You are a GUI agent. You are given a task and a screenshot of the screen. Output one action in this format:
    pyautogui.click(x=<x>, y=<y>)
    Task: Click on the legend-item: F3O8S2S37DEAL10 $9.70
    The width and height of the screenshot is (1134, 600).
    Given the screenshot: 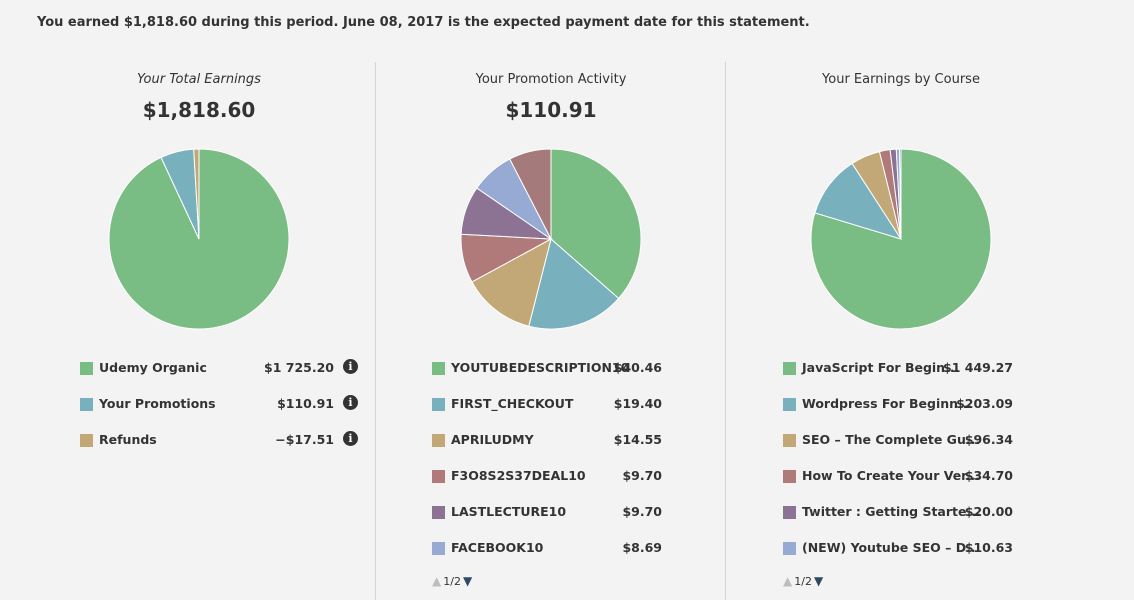 What is the action you would take?
    pyautogui.click(x=547, y=482)
    